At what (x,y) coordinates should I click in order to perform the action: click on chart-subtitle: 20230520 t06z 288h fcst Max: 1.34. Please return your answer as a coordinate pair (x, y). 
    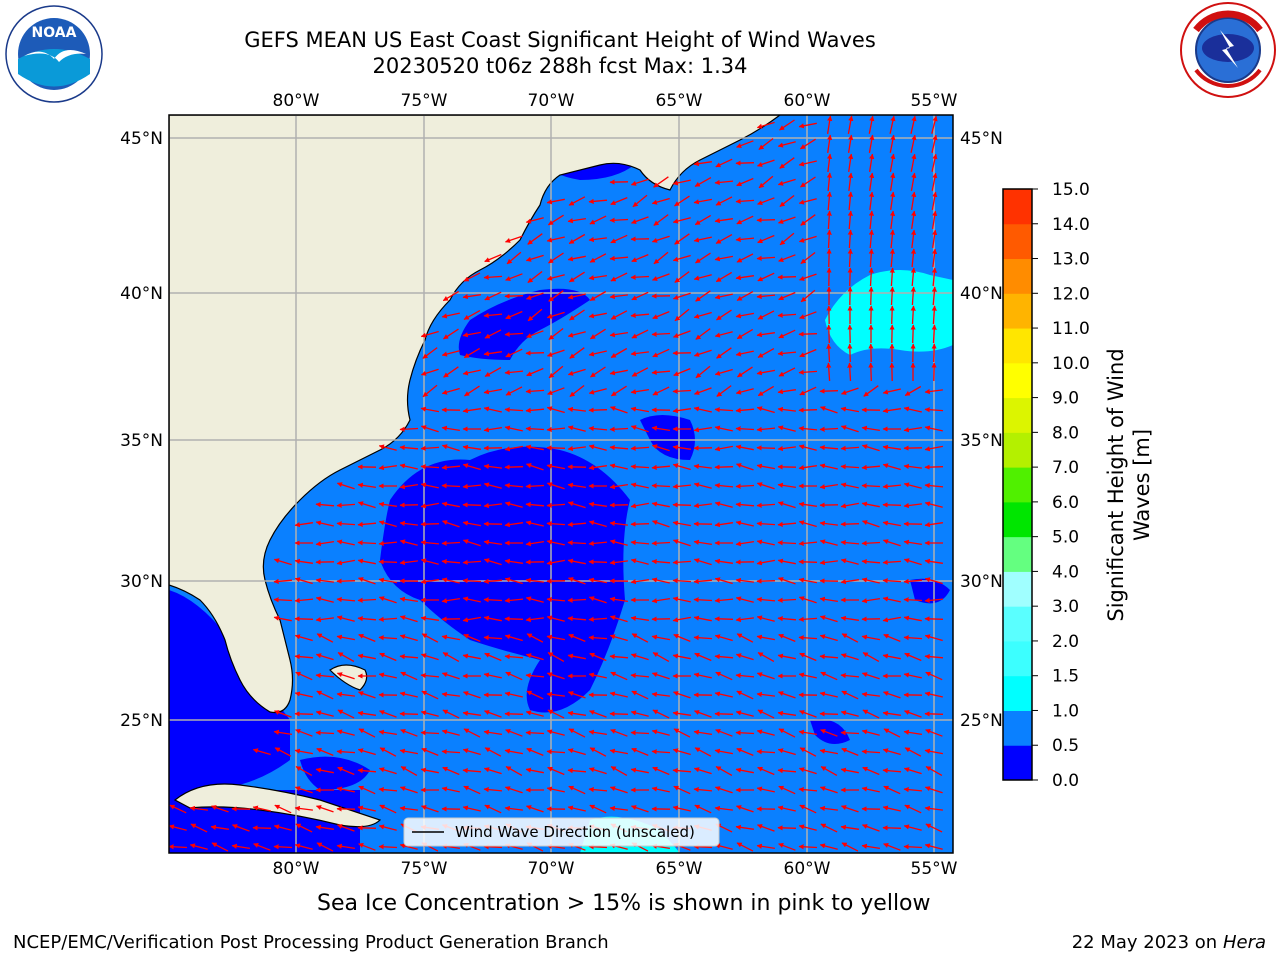
    Looking at the image, I should click on (560, 66).